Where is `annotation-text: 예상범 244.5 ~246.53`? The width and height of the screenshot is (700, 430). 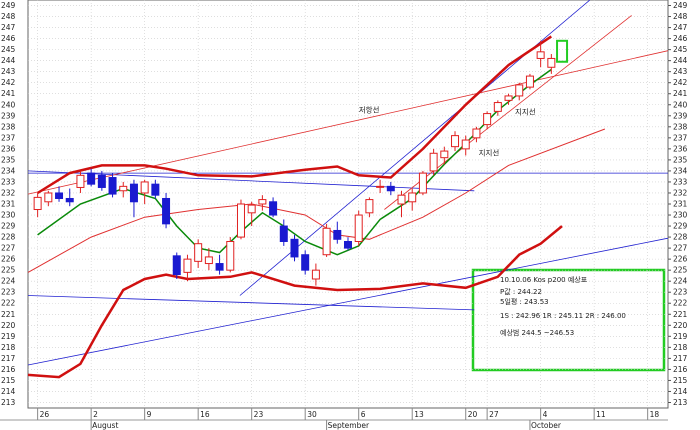
annotation-text: 예상범 244.5 ~246.53 is located at coordinates (537, 332).